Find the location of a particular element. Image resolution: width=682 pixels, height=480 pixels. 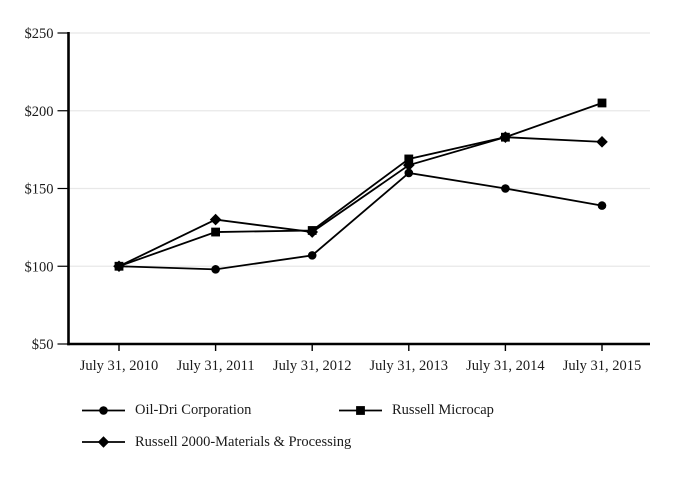

legend-item-russell-microcap: Russell Microcap is located at coordinates (416, 410).